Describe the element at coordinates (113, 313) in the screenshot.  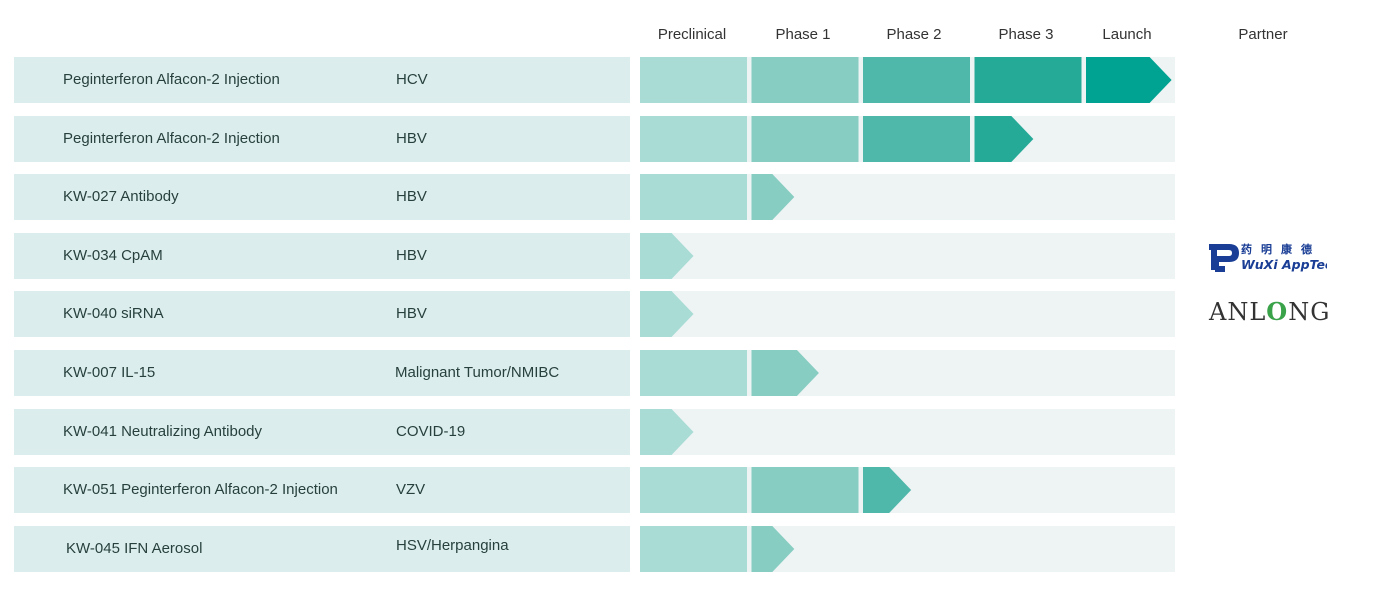
I see `drug-name: KW-040 siRNA` at that location.